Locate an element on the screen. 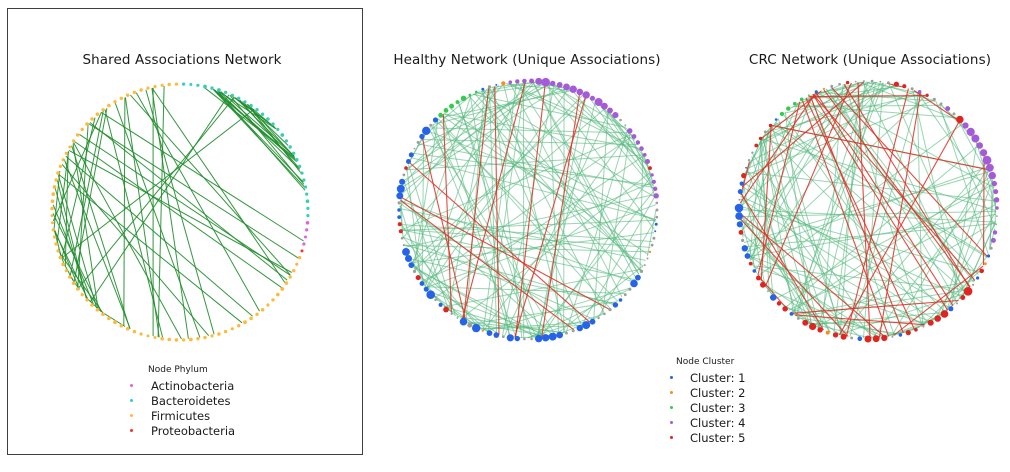  legend-item-label: Proteobacteria is located at coordinates (193, 430).